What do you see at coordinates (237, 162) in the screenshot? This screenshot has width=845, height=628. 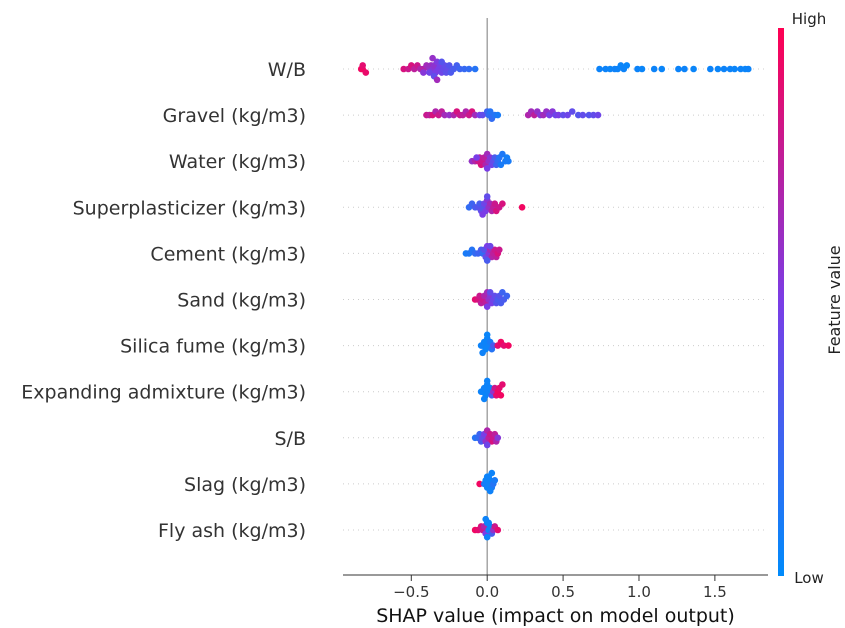 I see `feature-label: Water (kg/m3)` at bounding box center [237, 162].